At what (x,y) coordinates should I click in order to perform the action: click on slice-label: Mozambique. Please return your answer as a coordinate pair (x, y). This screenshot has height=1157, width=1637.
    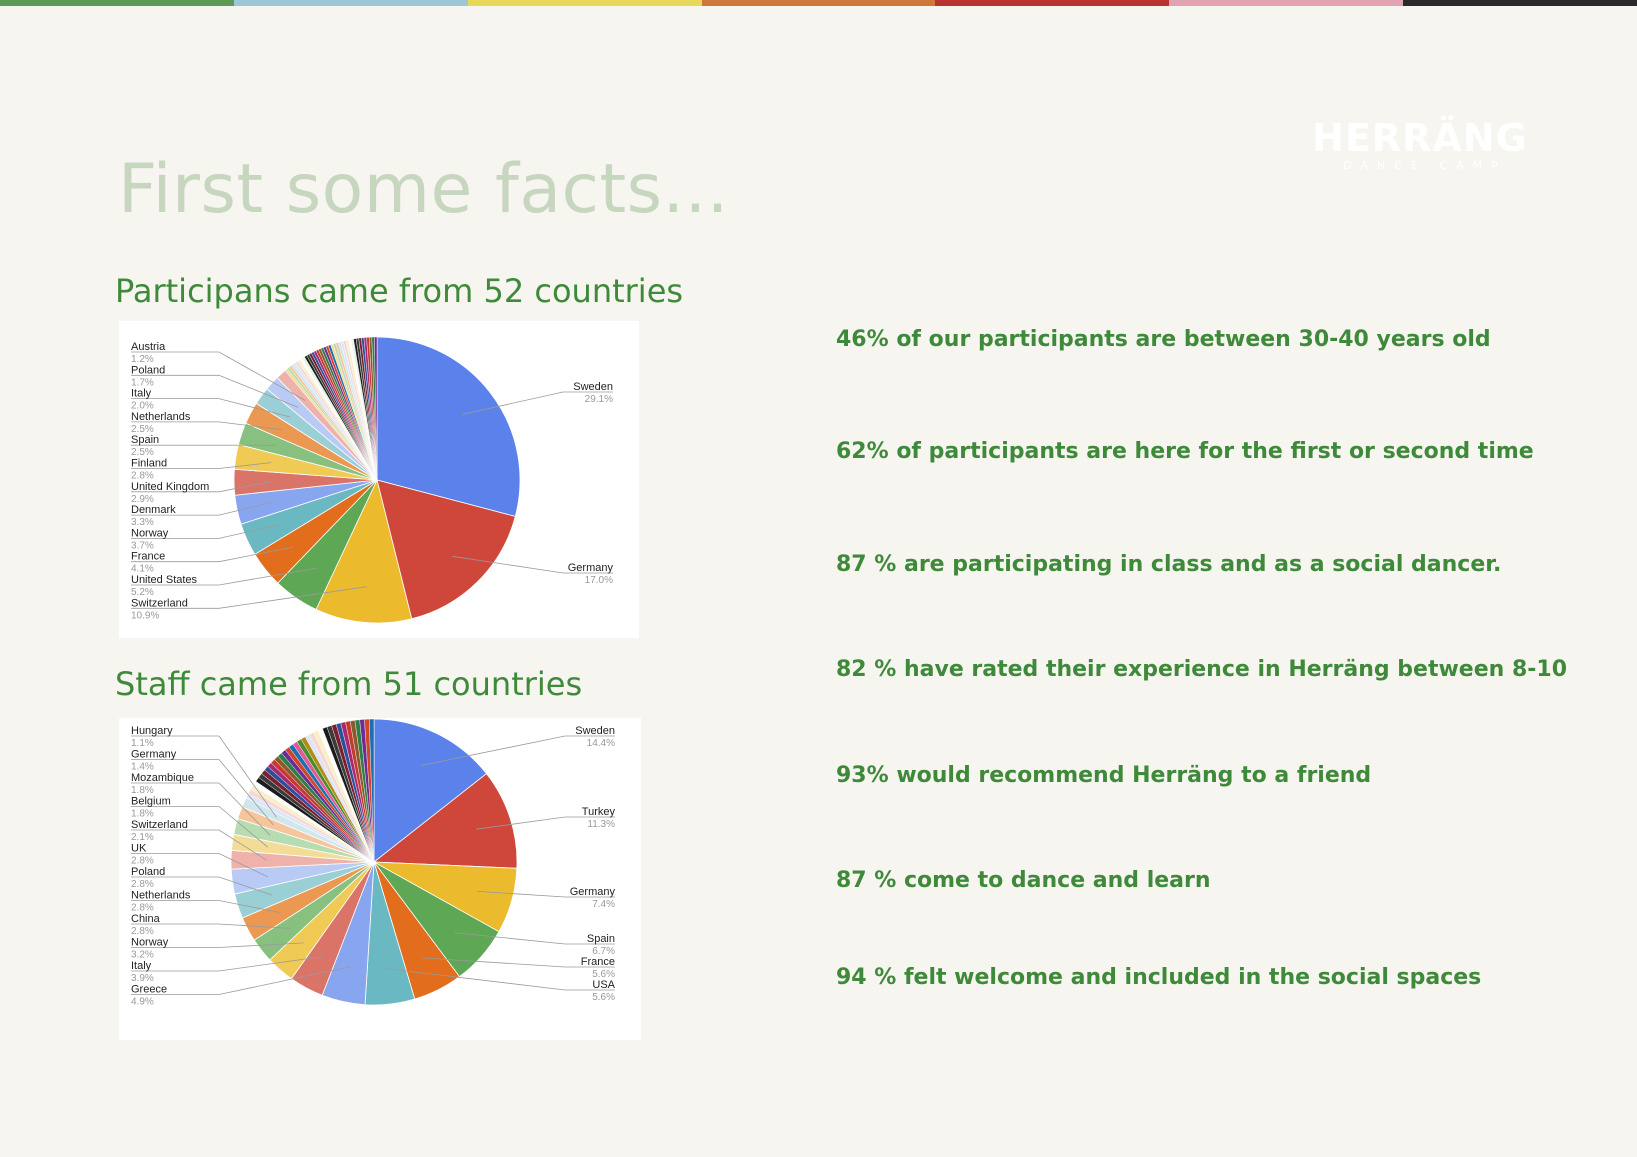
    Looking at the image, I should click on (162, 778).